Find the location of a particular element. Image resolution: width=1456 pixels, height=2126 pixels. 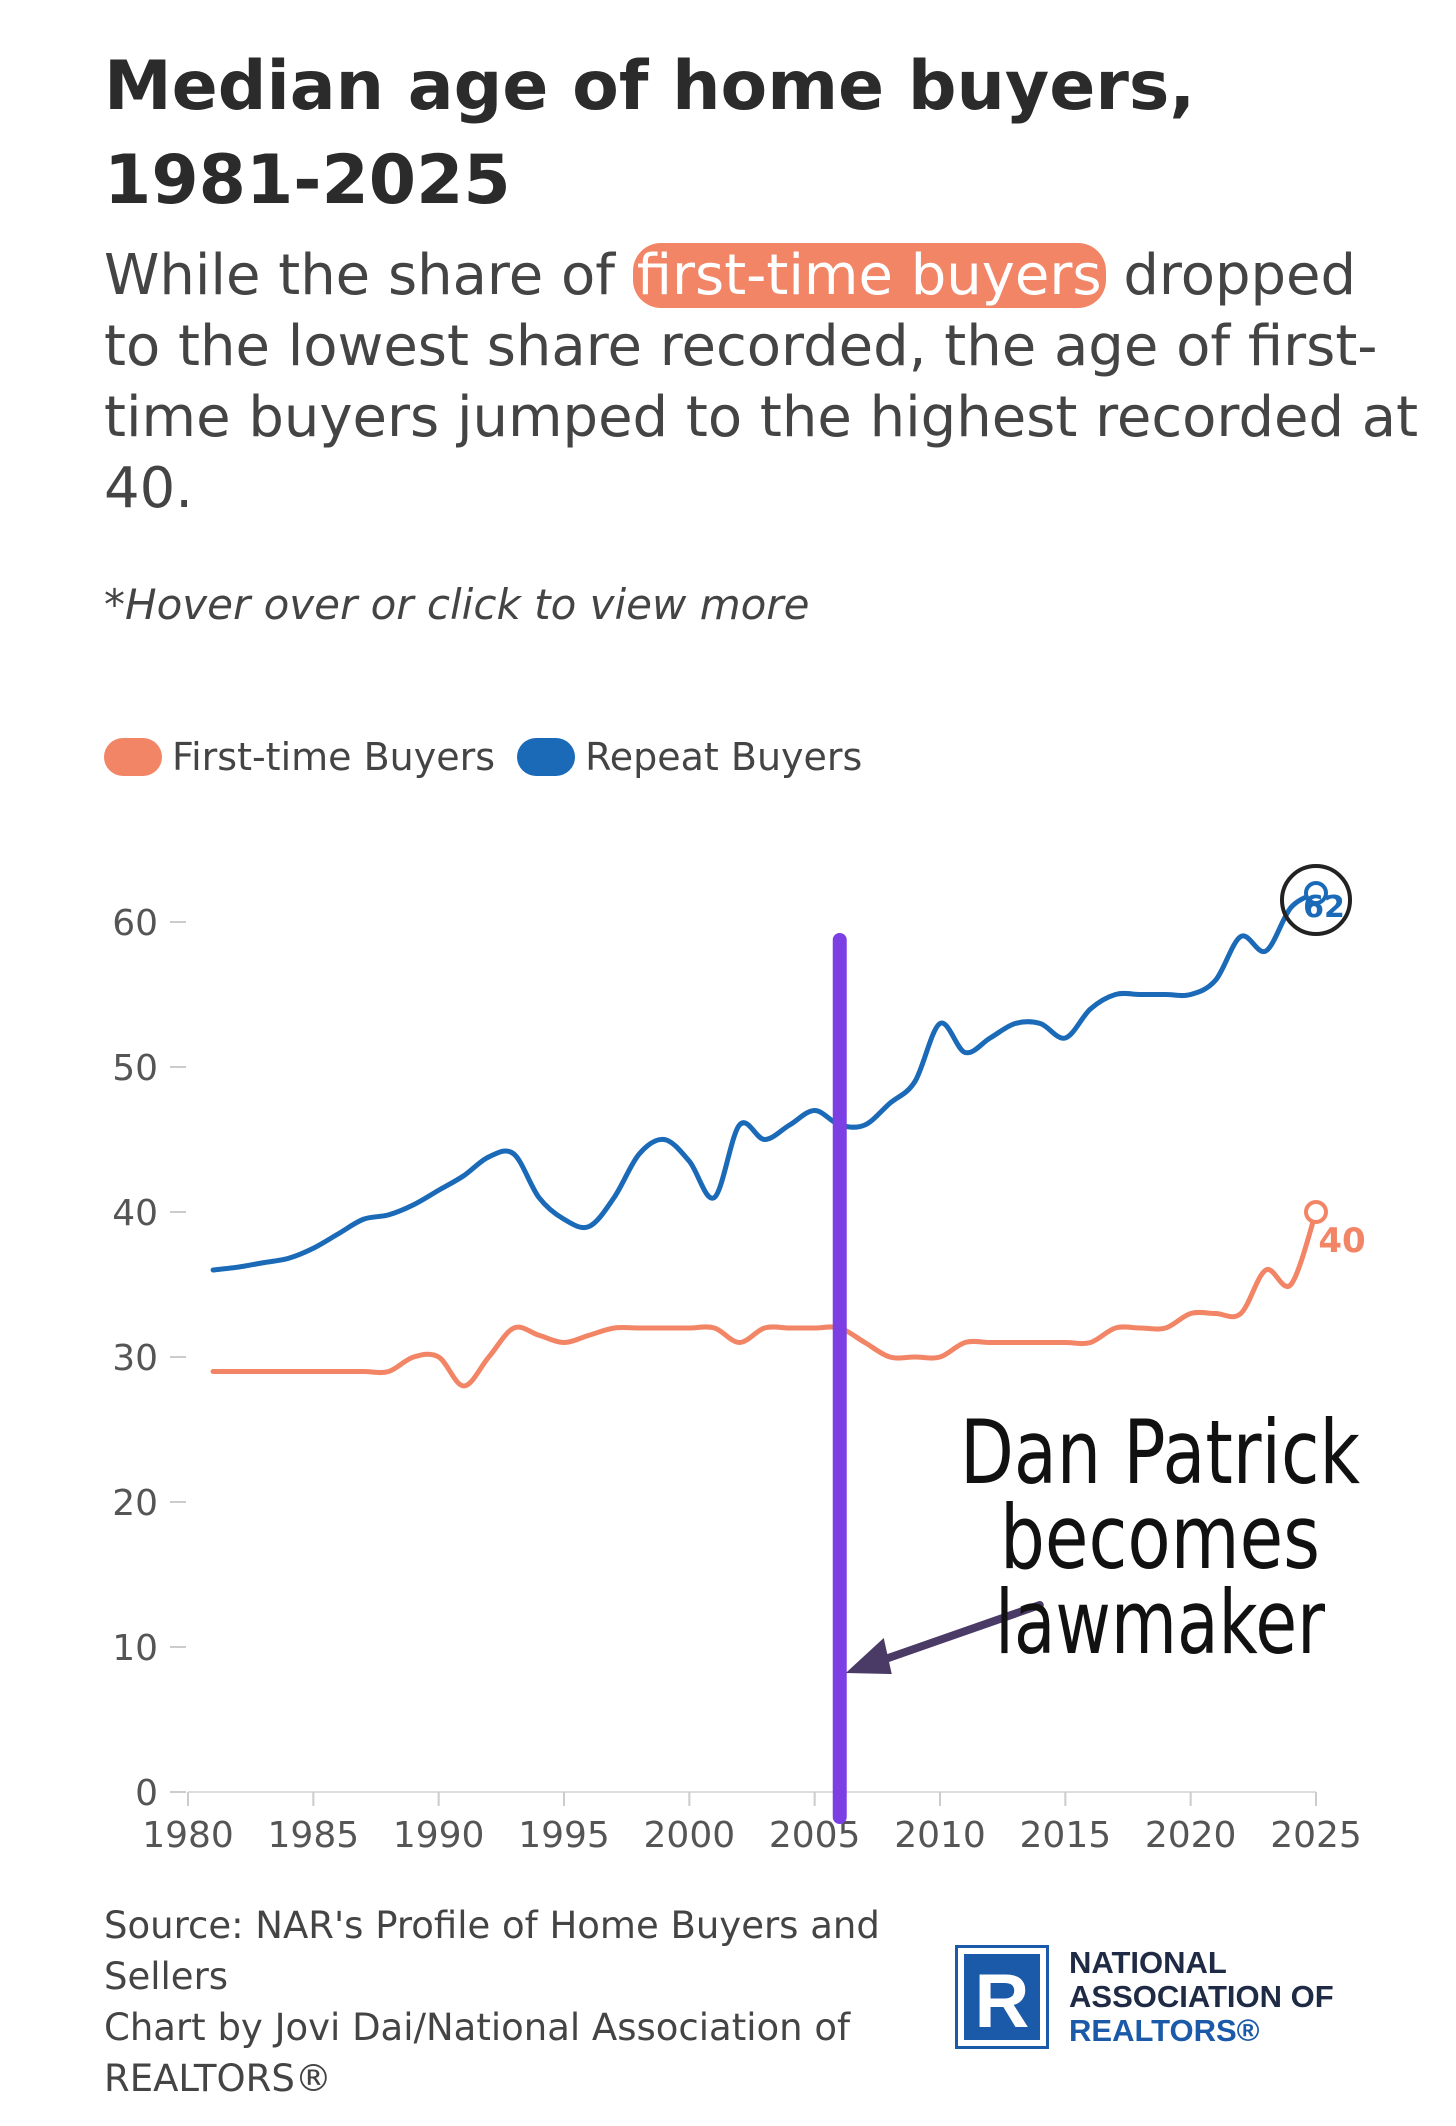

annotation-text-line: lawmaker is located at coordinates (1160, 1622).